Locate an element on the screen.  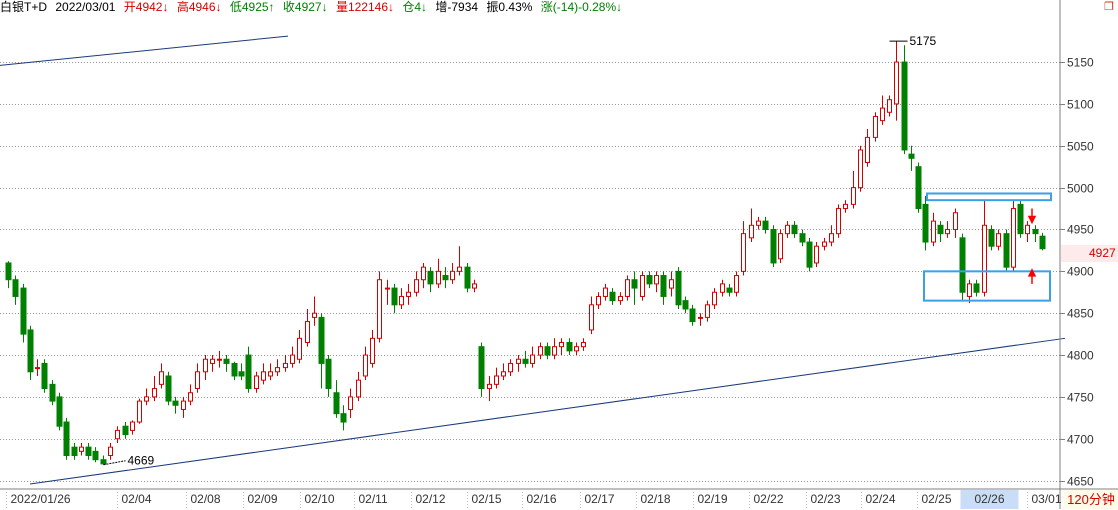
y-tick-label: 5050 is located at coordinates (1080, 147).